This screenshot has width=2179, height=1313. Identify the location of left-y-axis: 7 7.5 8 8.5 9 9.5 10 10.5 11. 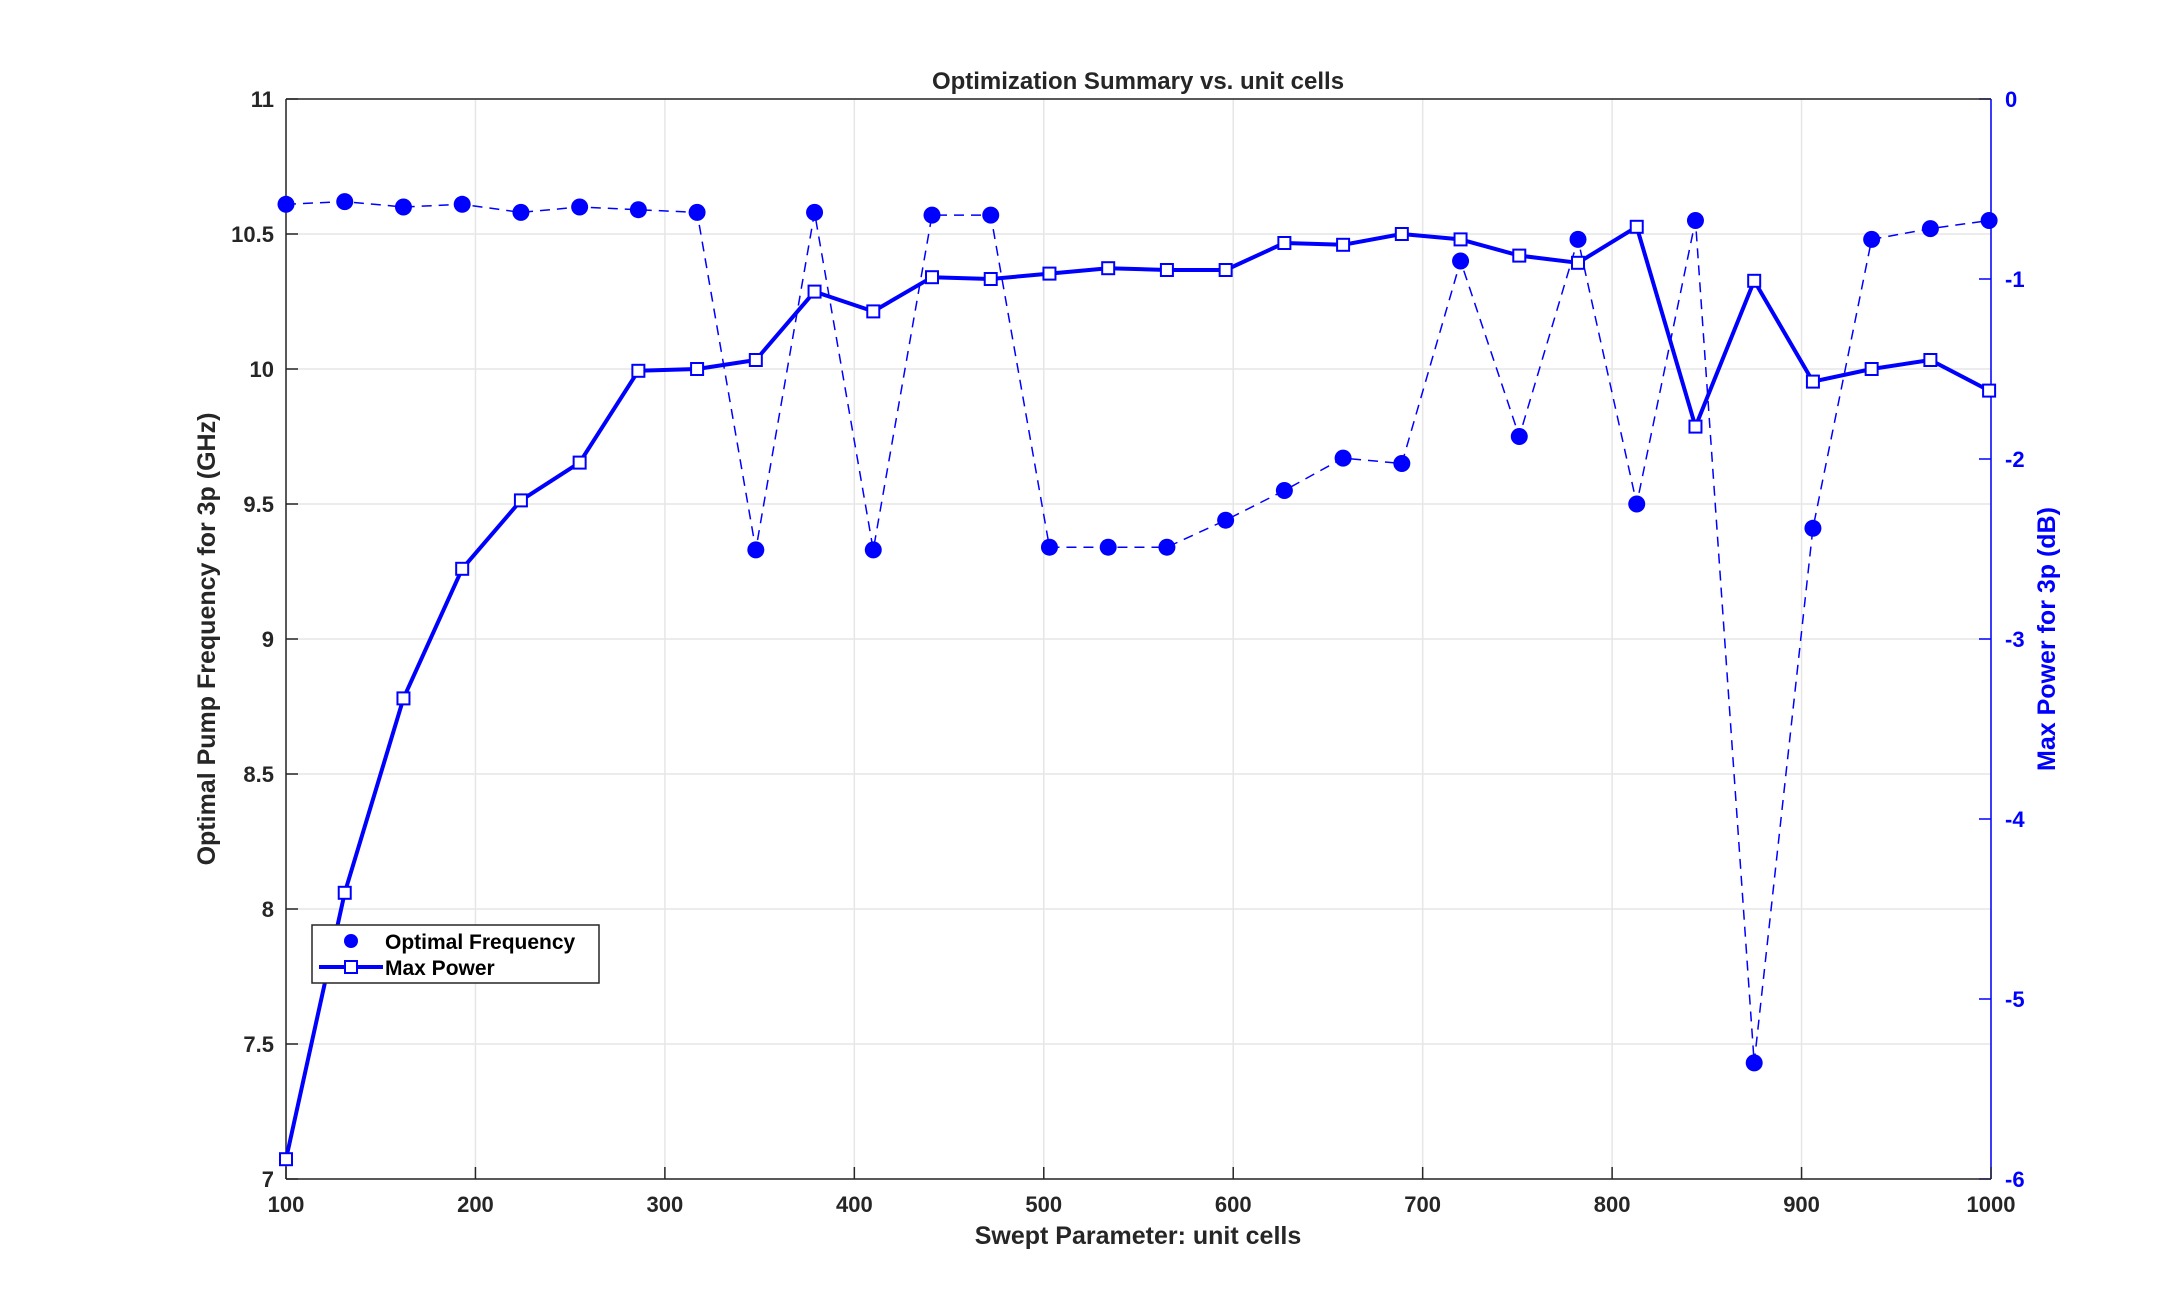
(264, 639).